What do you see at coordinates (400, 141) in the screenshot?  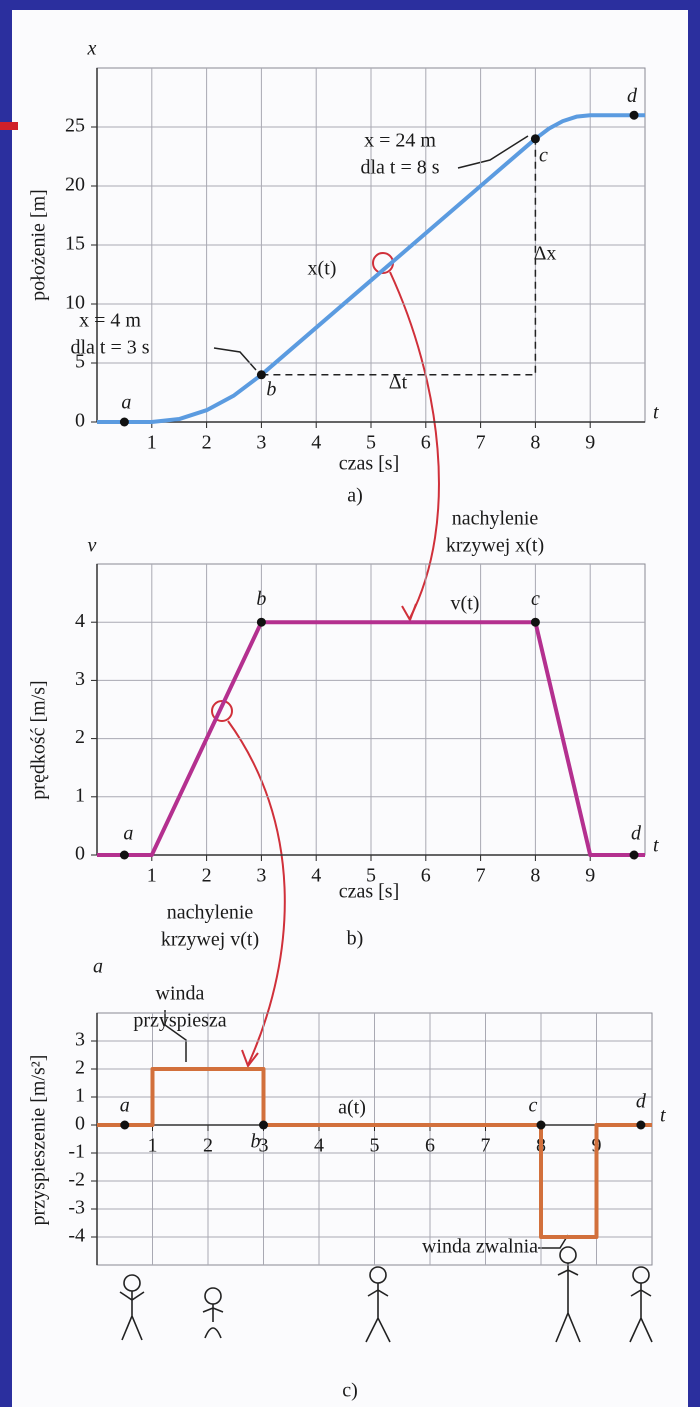 I see `annotation: x = 24 m` at bounding box center [400, 141].